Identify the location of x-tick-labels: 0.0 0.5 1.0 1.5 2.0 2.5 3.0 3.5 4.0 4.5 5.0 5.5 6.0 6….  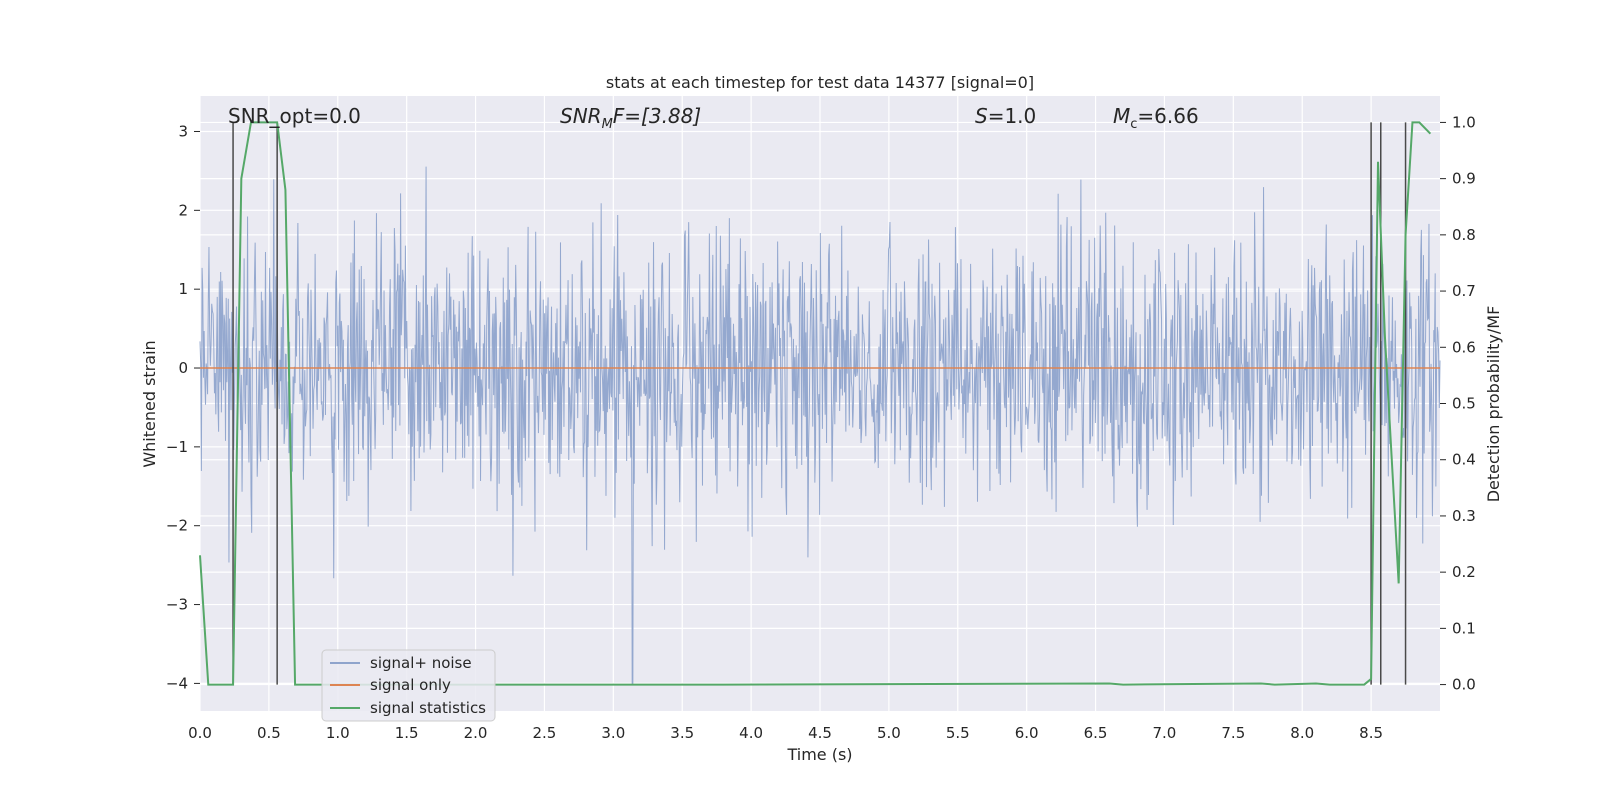
(785, 733).